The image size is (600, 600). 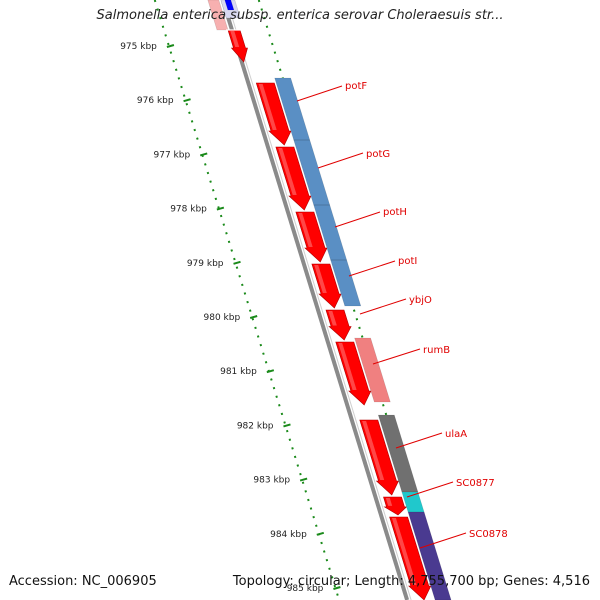 What do you see at coordinates (255, 426) in the screenshot?
I see `tick-label: 982 kbp` at bounding box center [255, 426].